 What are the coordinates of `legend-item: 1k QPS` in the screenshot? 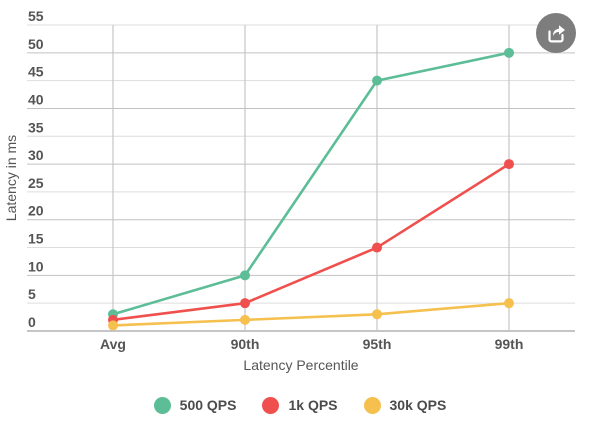 It's located at (300, 405).